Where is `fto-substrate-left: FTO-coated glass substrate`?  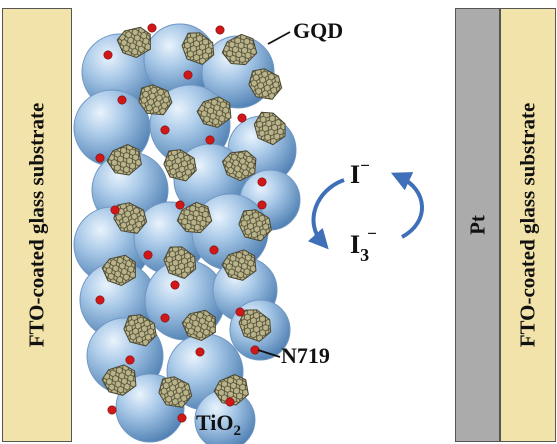
fto-substrate-left: FTO-coated glass substrate is located at coordinates (37, 225).